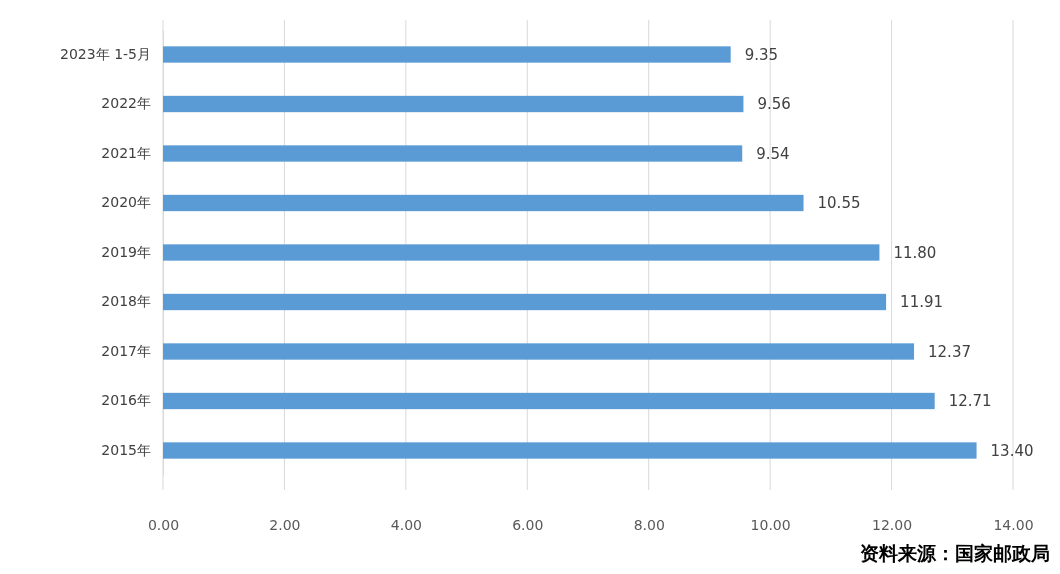 The image size is (1060, 574). What do you see at coordinates (126, 301) in the screenshot?
I see `y-tick-label: 2018年` at bounding box center [126, 301].